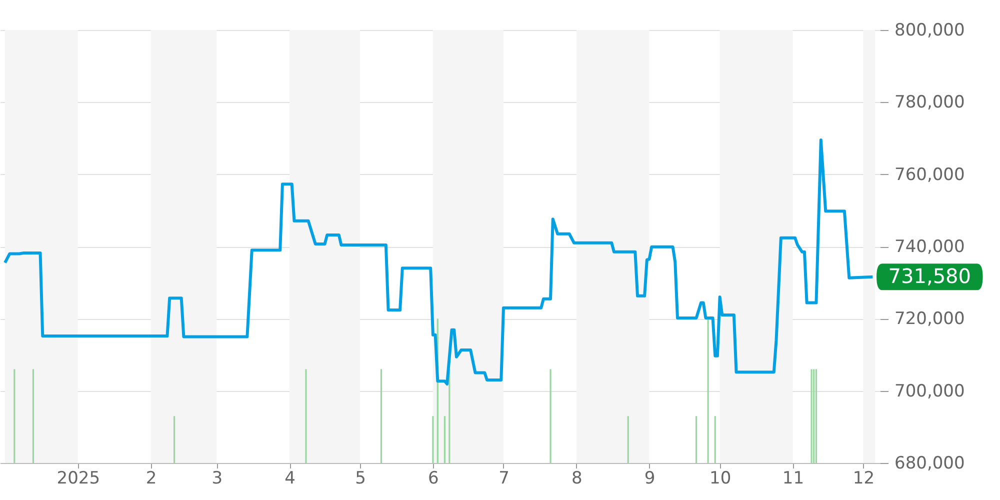 The width and height of the screenshot is (1000, 500). Describe the element at coordinates (290, 478) in the screenshot. I see `x-tick-label: 4` at that location.